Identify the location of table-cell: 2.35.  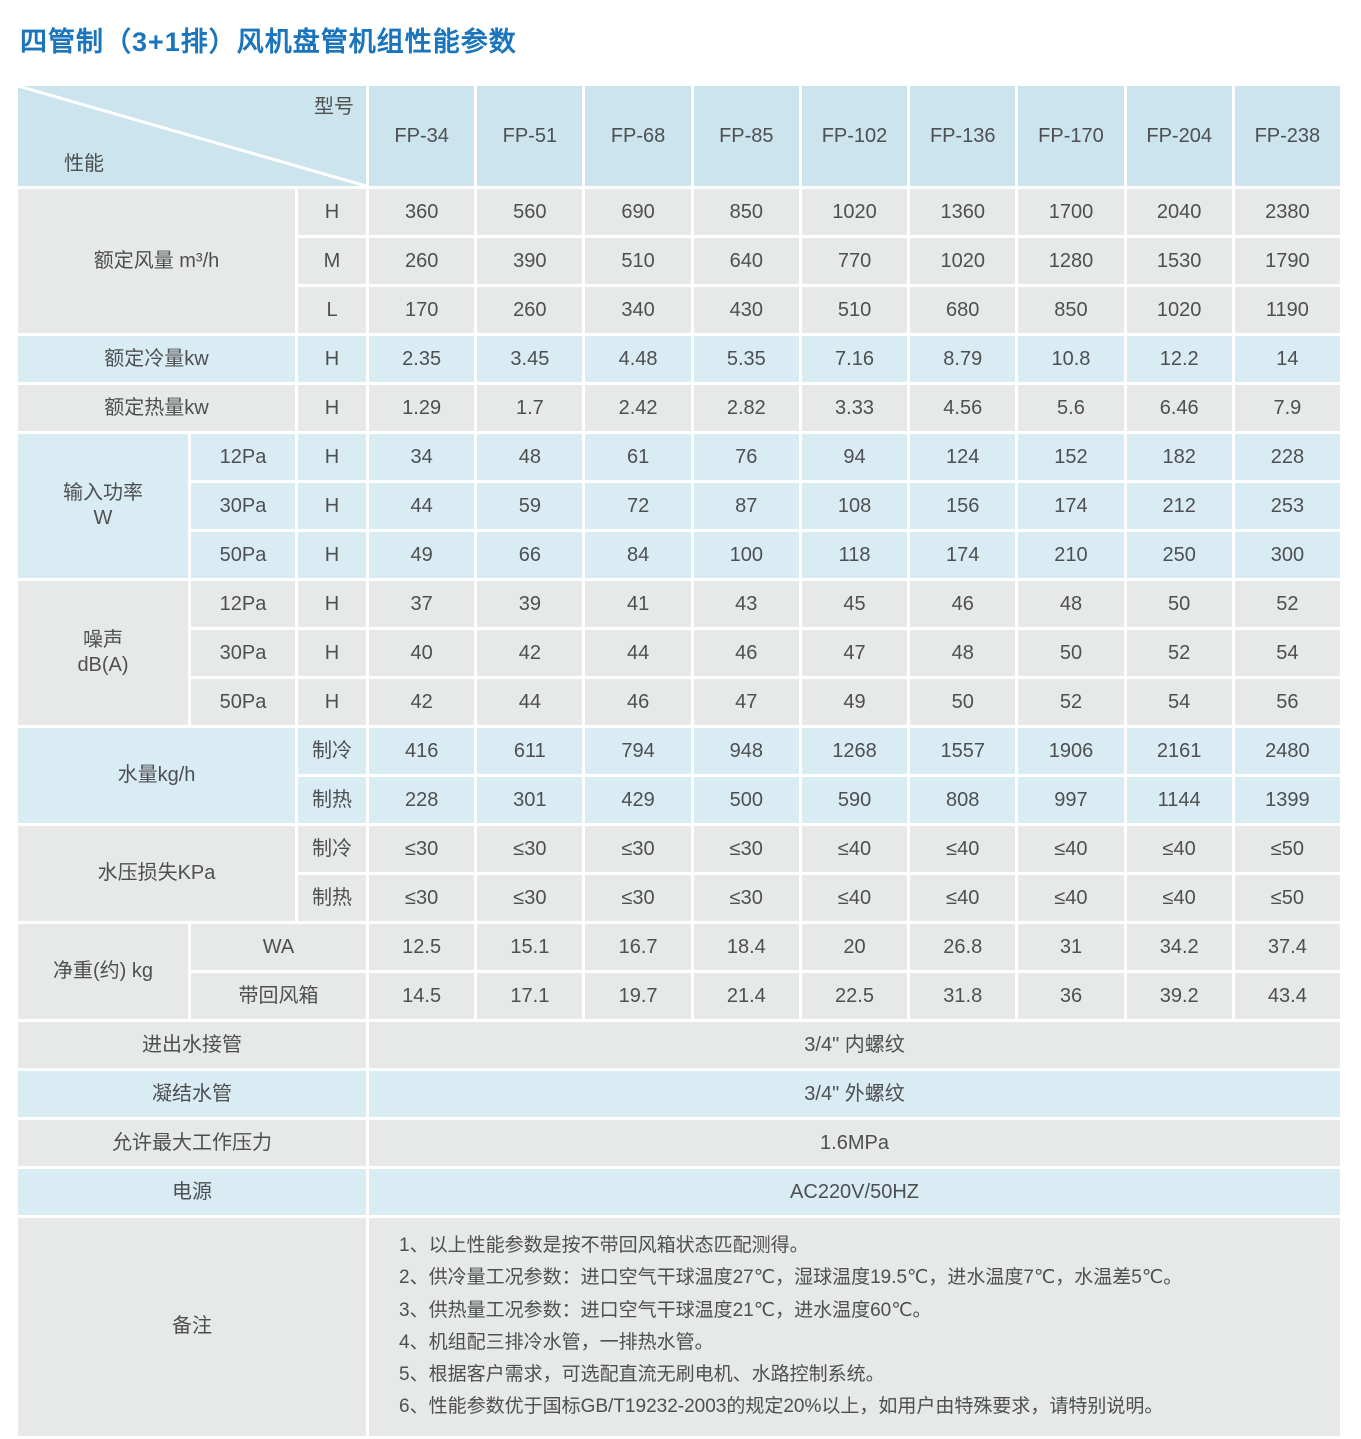
(422, 359).